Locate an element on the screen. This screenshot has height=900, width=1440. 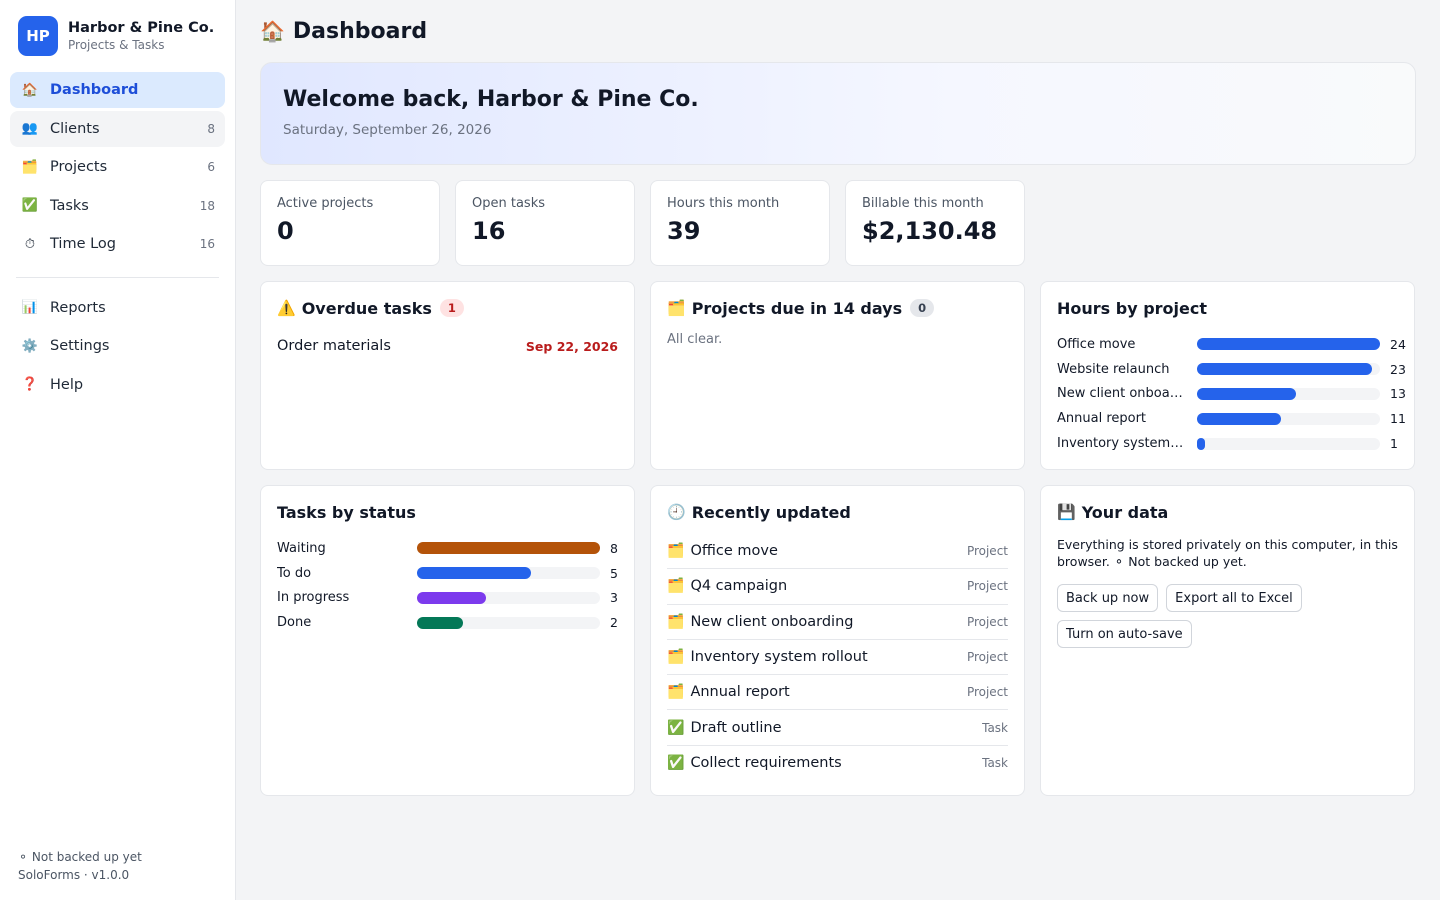
sidebar-item-dashboard: 🏠 Dashboard is located at coordinates (117, 90).